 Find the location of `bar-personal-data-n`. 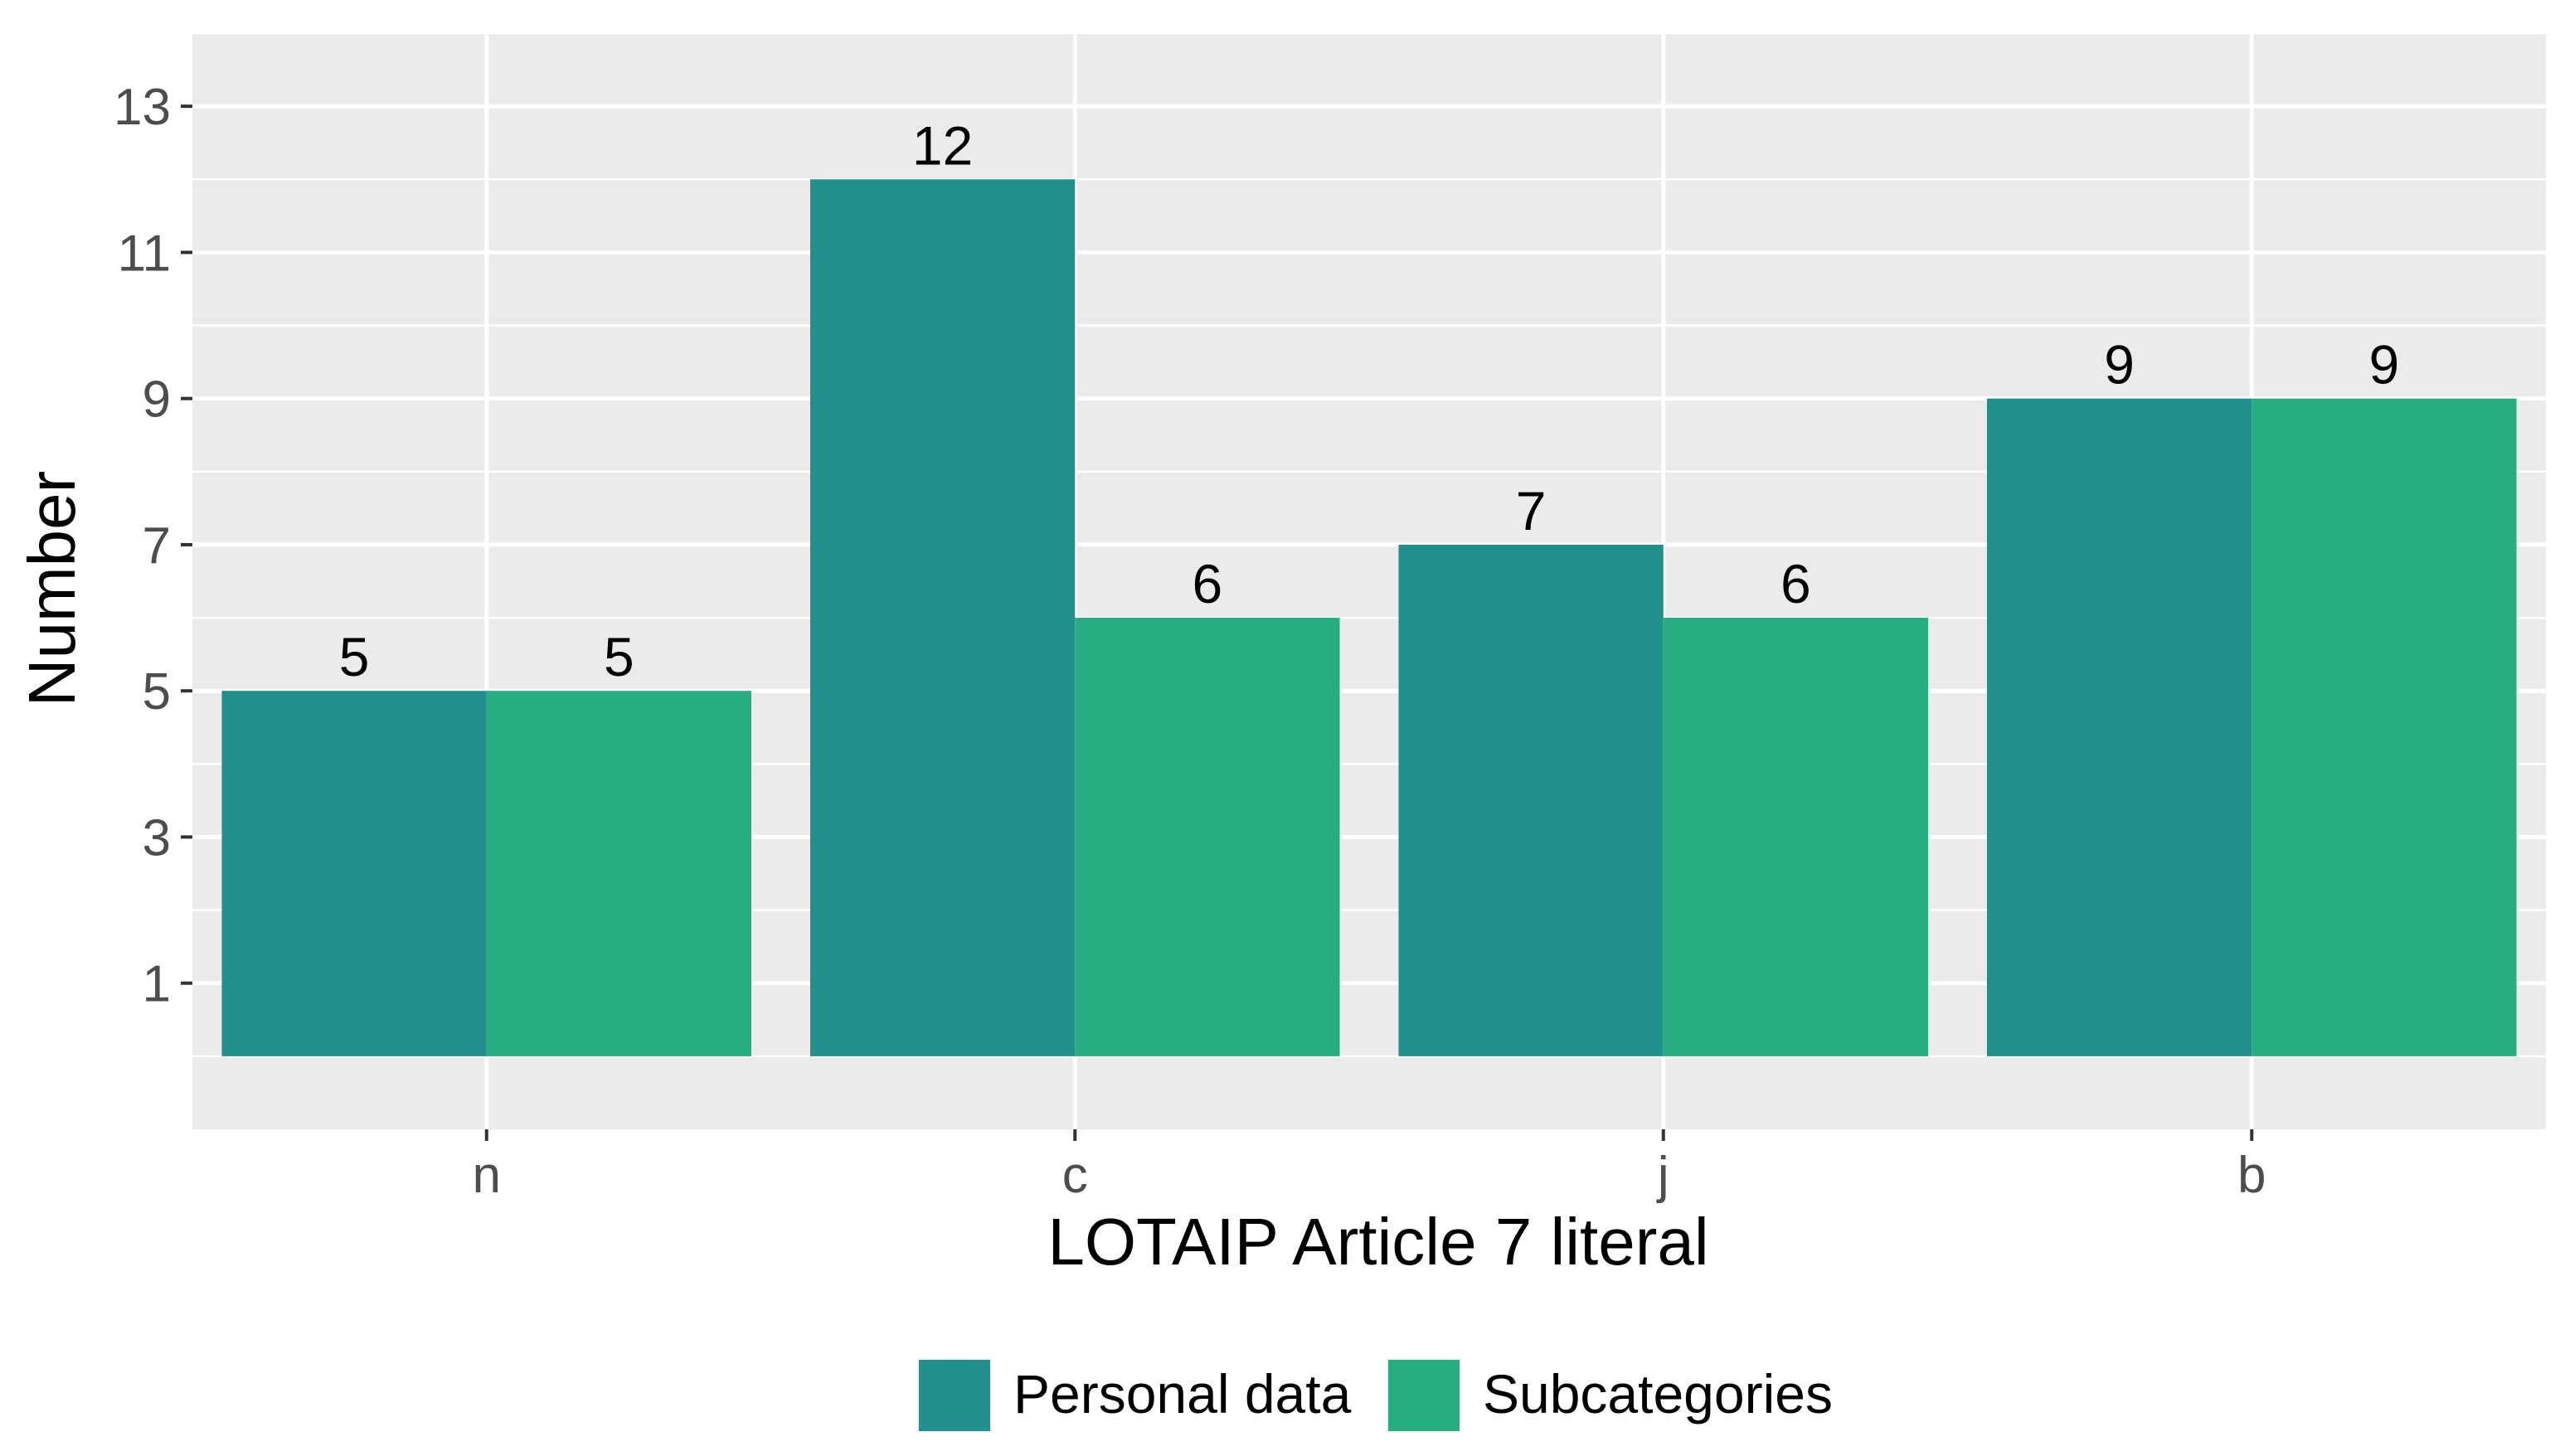

bar-personal-data-n is located at coordinates (354, 873).